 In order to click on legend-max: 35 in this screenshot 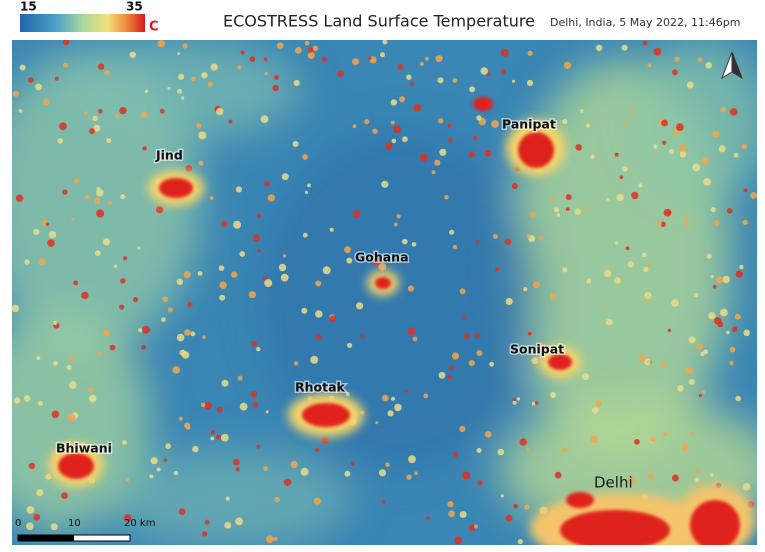, I will do `click(134, 7)`.